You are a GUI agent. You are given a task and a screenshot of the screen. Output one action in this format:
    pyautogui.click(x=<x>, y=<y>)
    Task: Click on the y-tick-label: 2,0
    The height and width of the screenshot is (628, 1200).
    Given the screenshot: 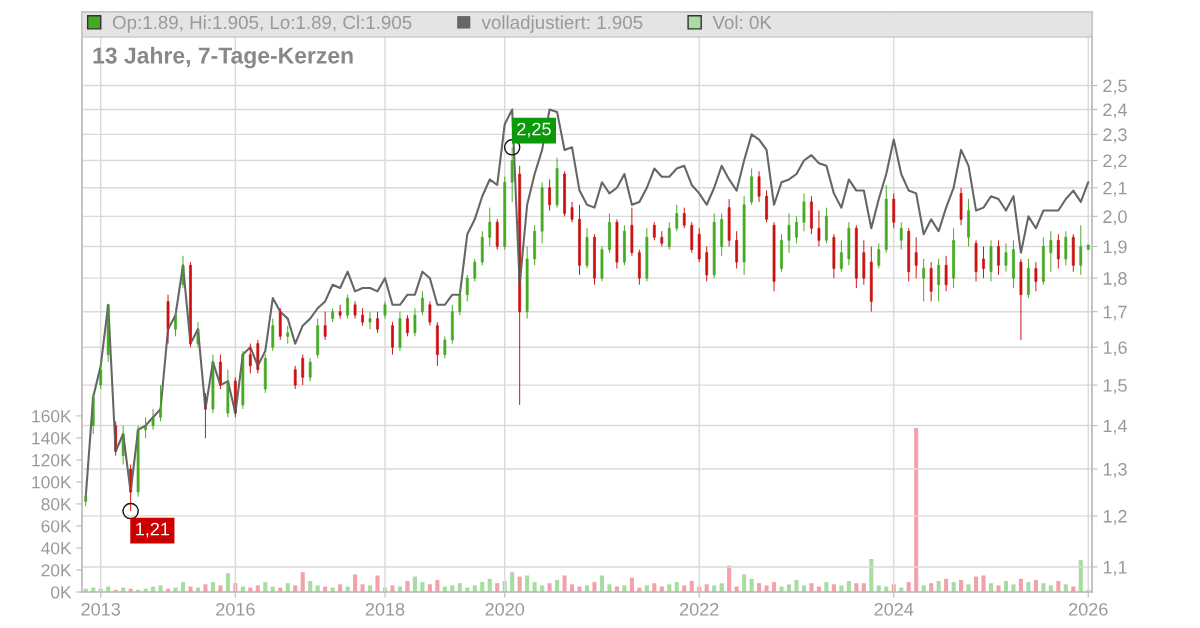 What is the action you would take?
    pyautogui.click(x=1115, y=218)
    